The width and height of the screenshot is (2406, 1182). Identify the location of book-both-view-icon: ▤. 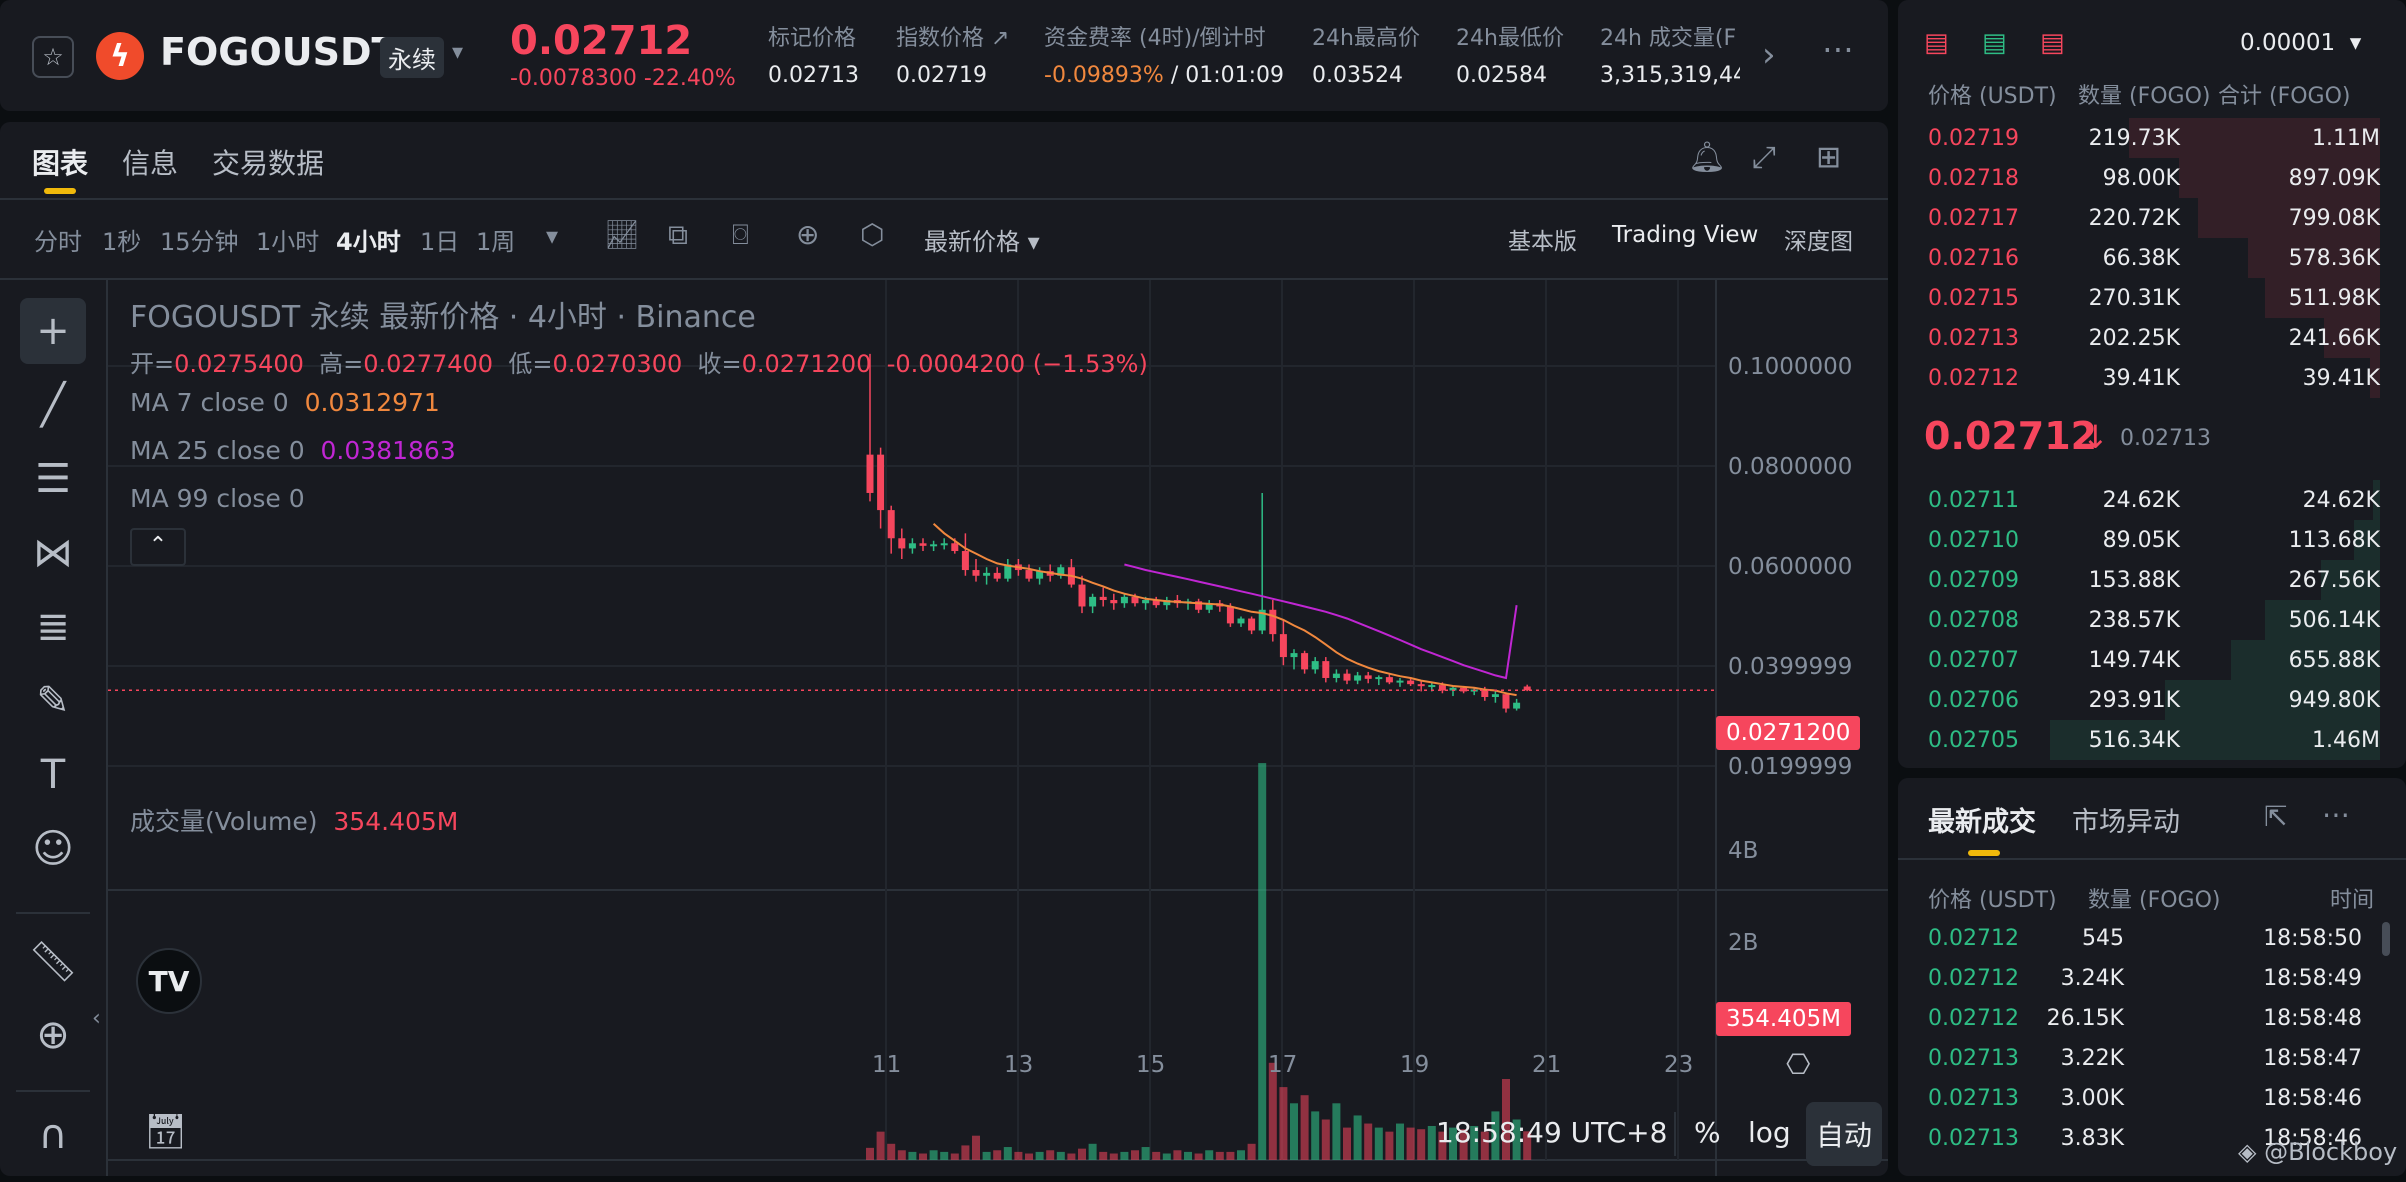
(1936, 43).